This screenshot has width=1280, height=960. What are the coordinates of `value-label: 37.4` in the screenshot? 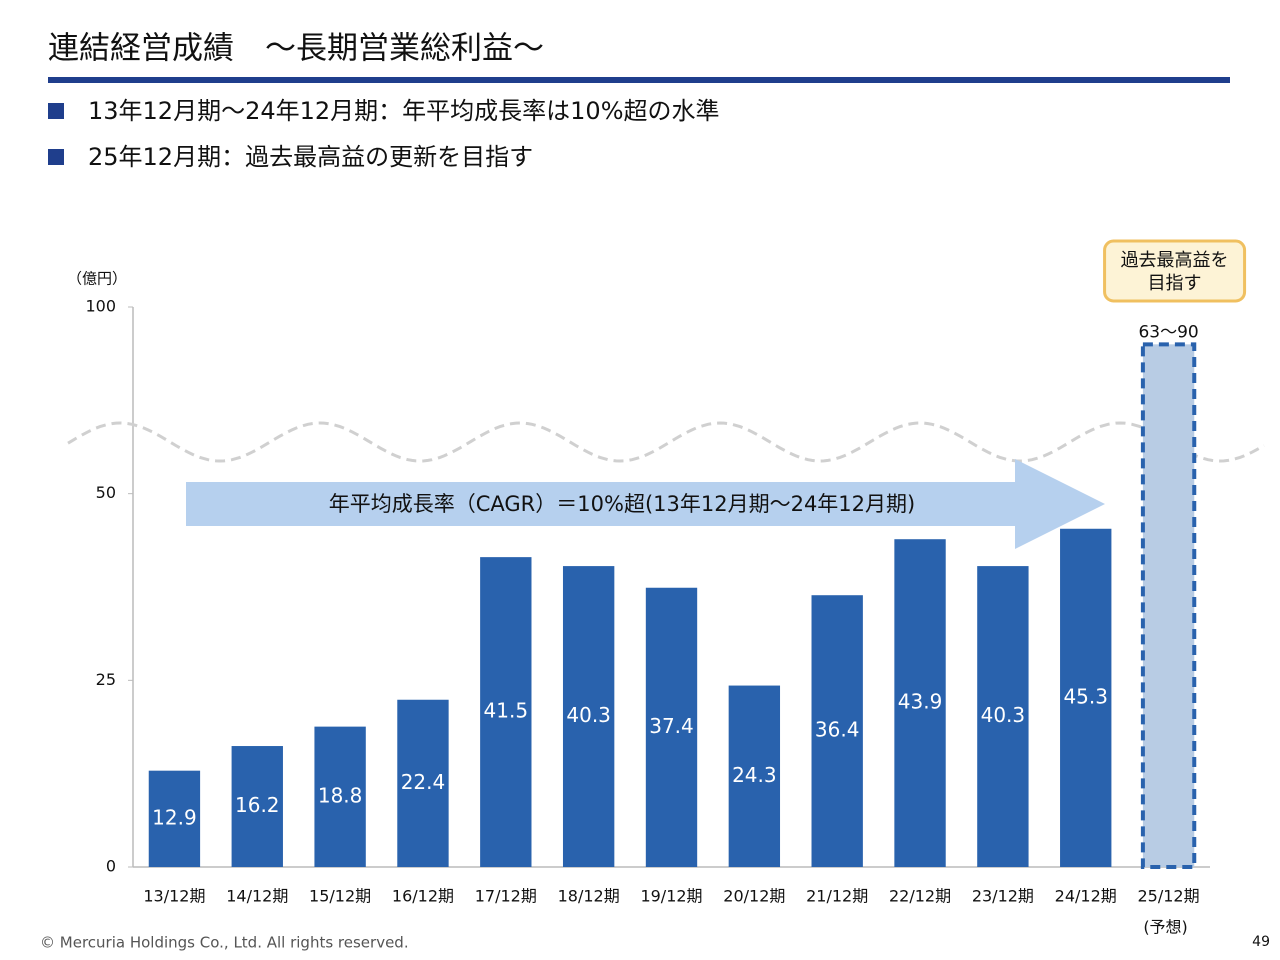 It's located at (671, 726).